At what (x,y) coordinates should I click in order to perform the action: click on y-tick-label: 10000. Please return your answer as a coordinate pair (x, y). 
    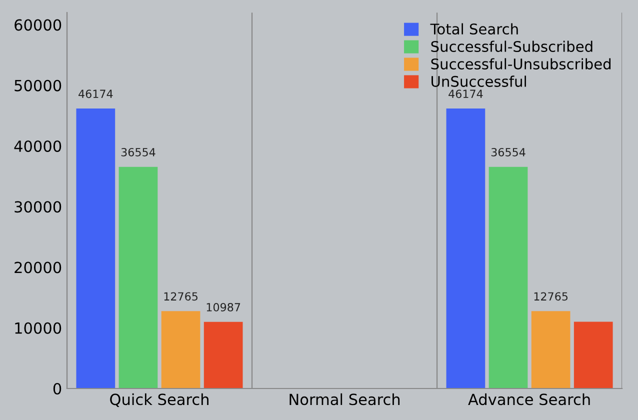
    Looking at the image, I should click on (38, 328).